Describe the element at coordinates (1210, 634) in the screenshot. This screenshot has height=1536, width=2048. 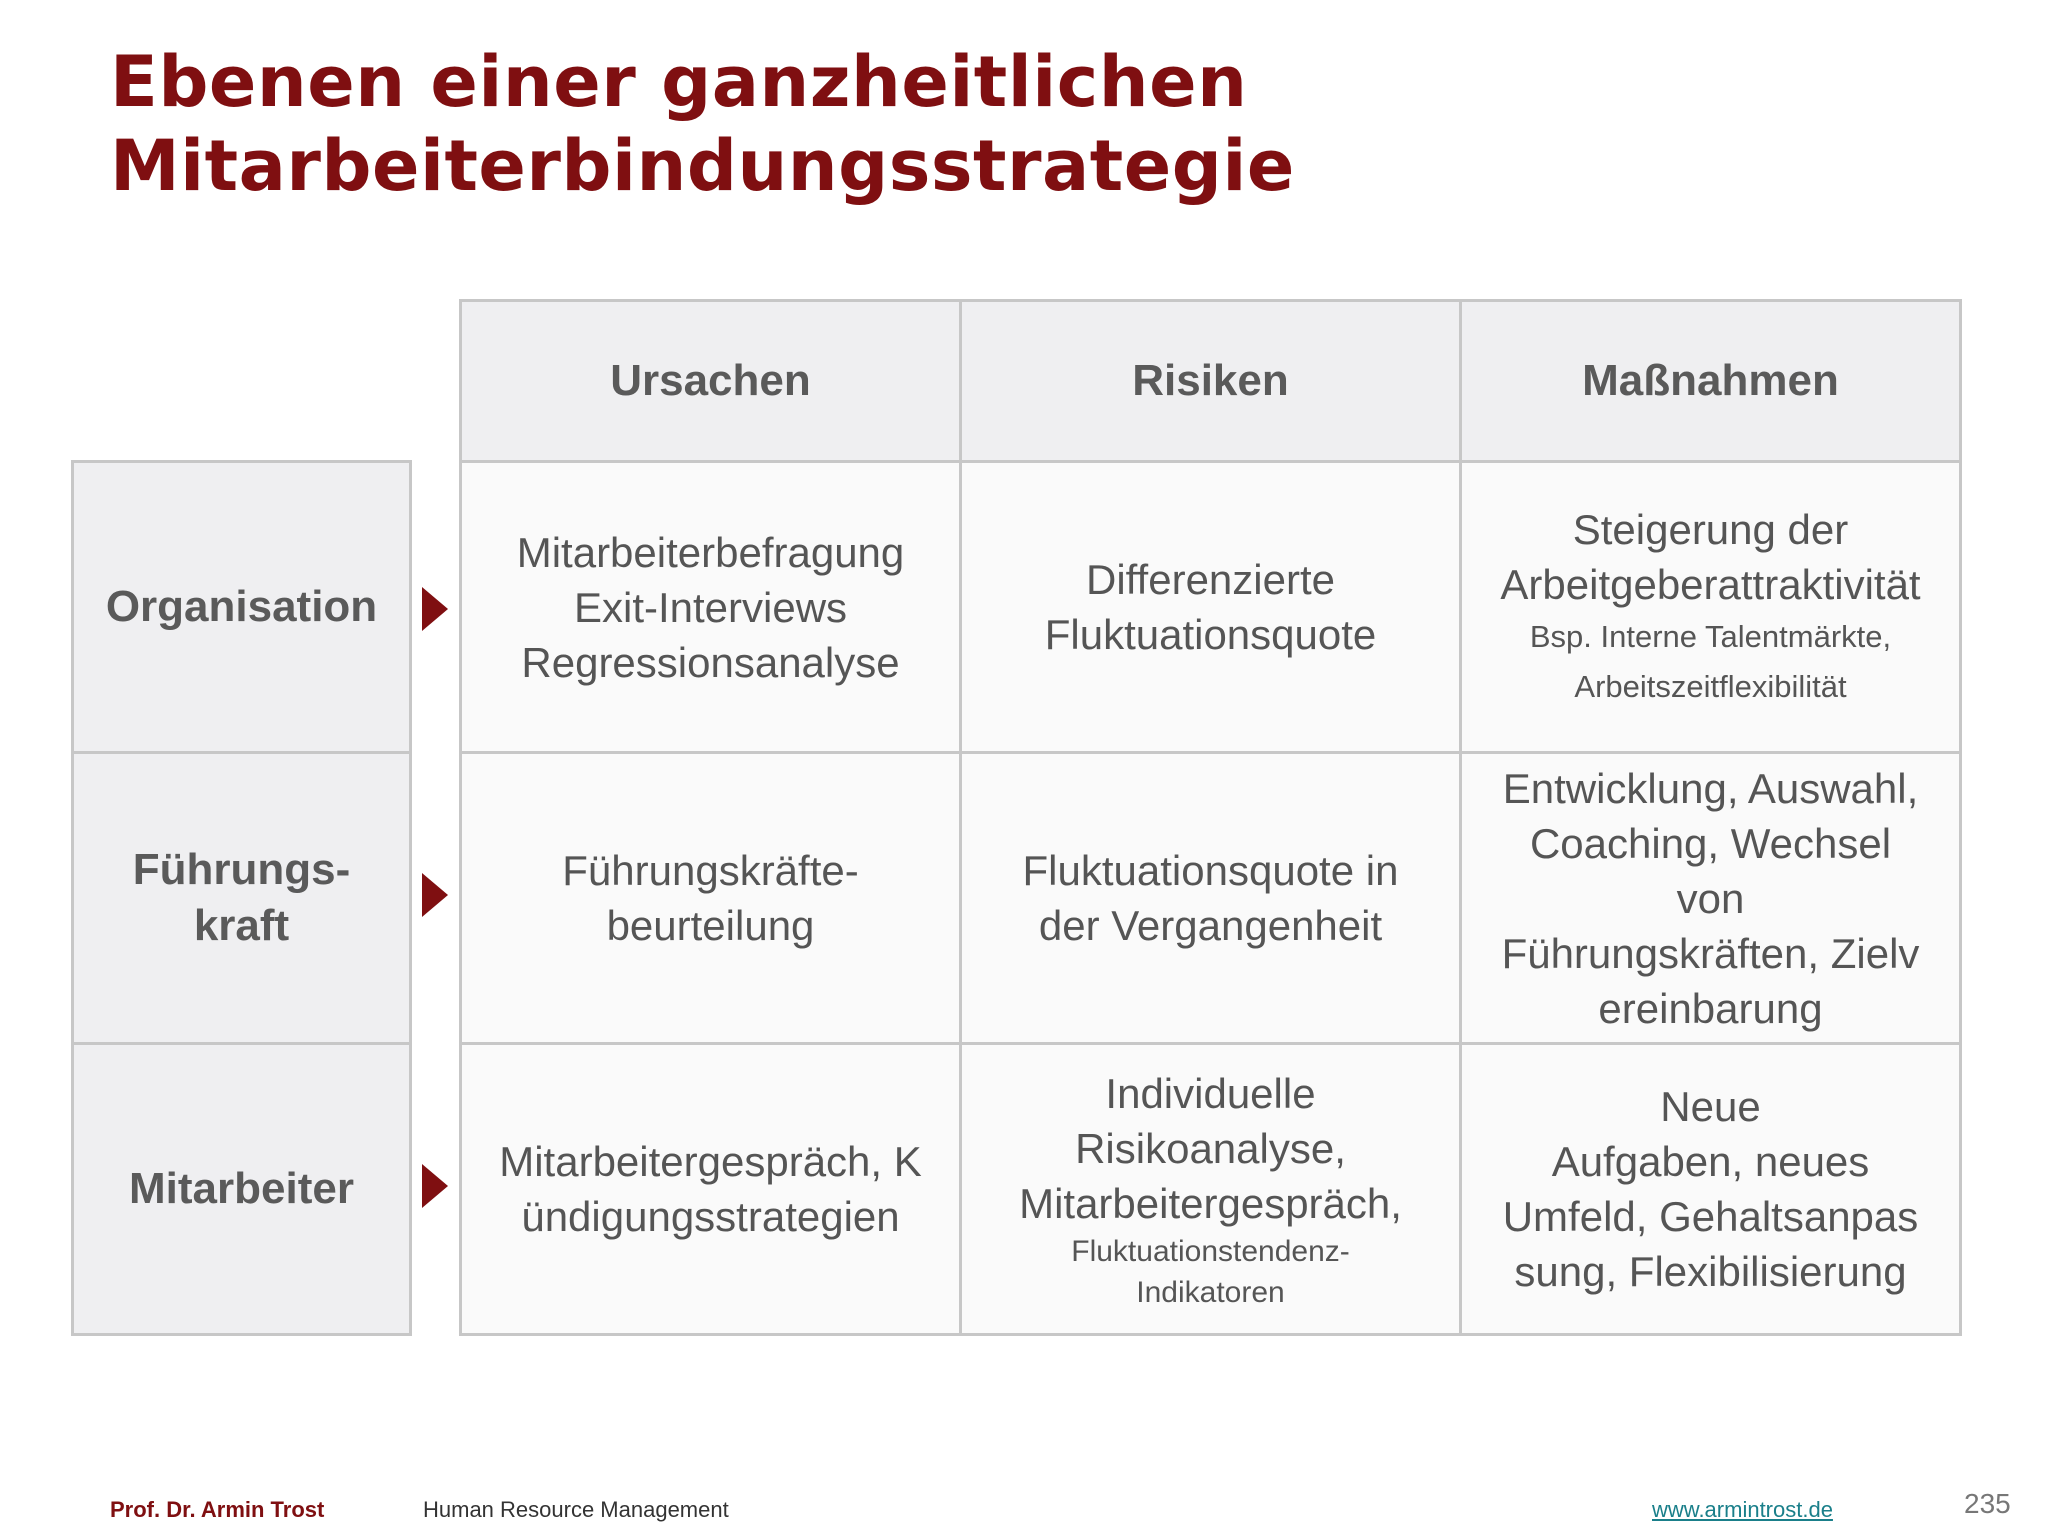
I see `cell-text: Fluktuationsquote` at that location.